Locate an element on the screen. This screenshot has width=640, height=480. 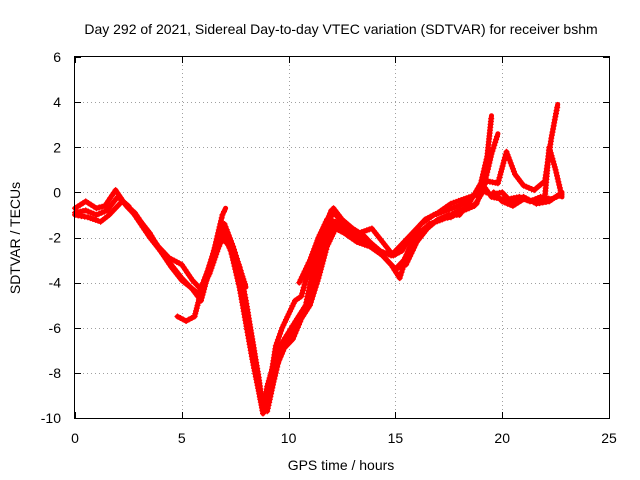
x-tick-label: 25 is located at coordinates (609, 438).